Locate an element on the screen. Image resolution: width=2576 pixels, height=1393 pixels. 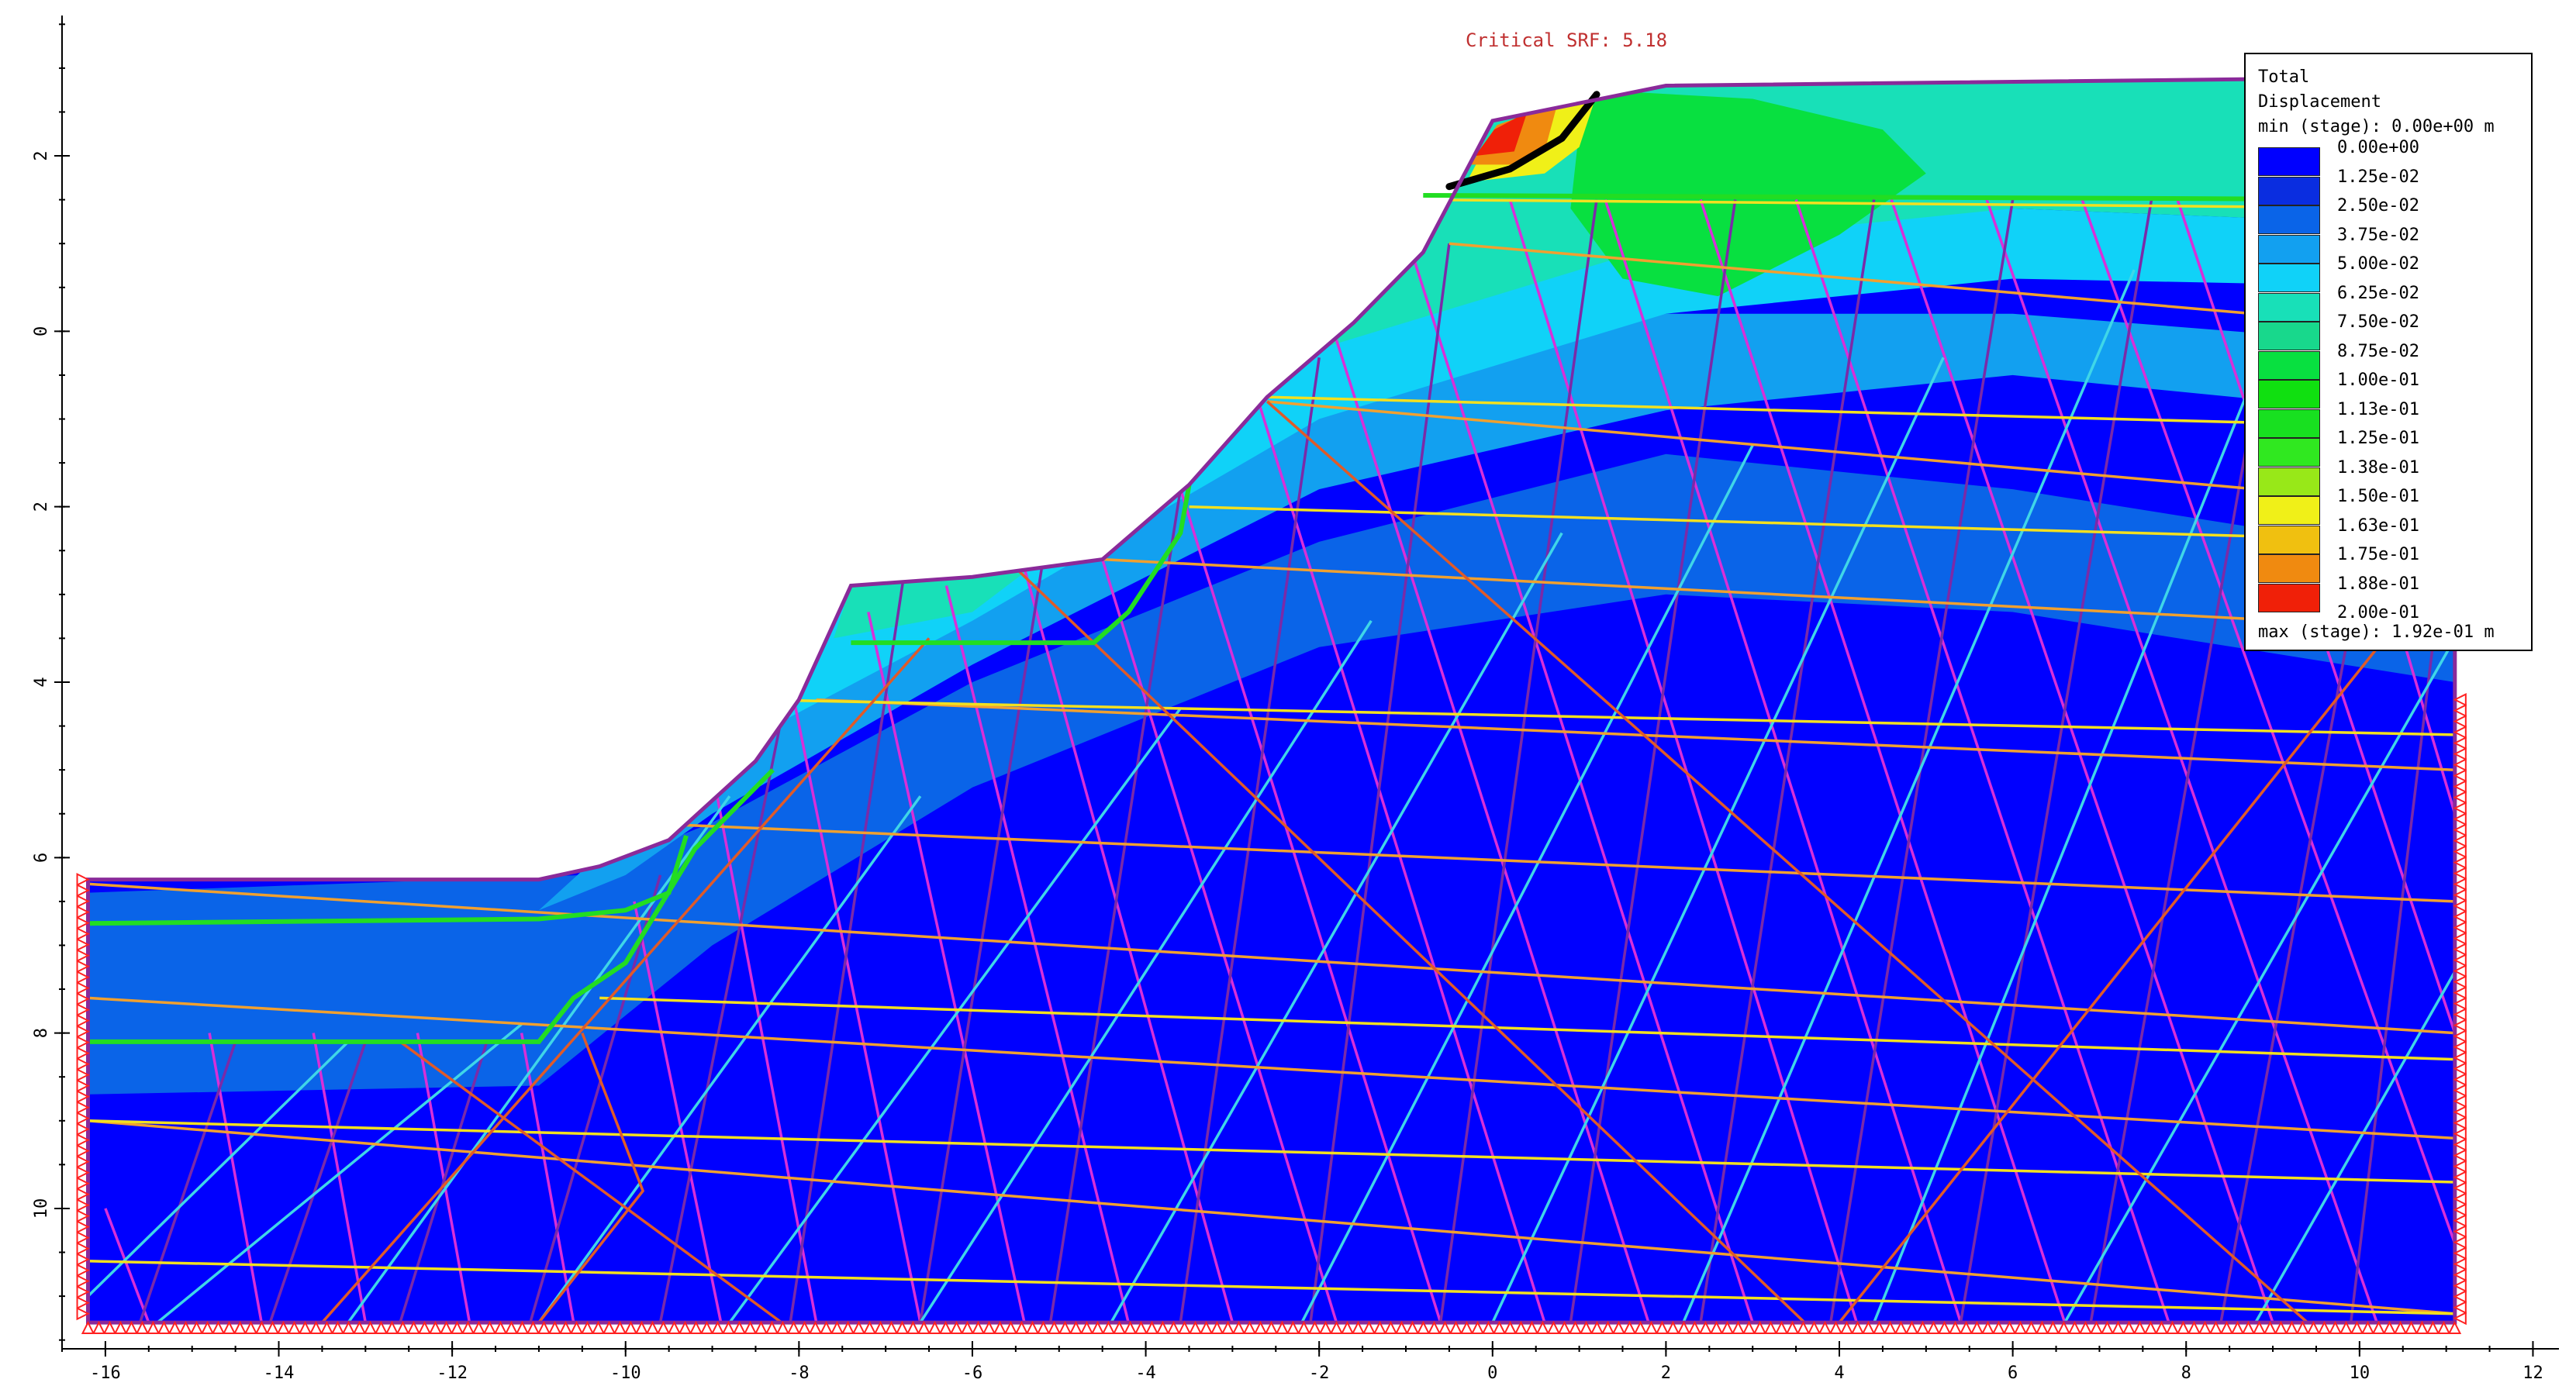
legend-level-label: 1.00e-01 is located at coordinates (2378, 380).